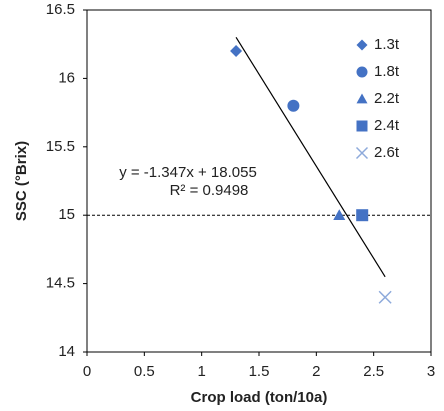  I want to click on y-axis-label: SSC (°Brix), so click(21, 181).